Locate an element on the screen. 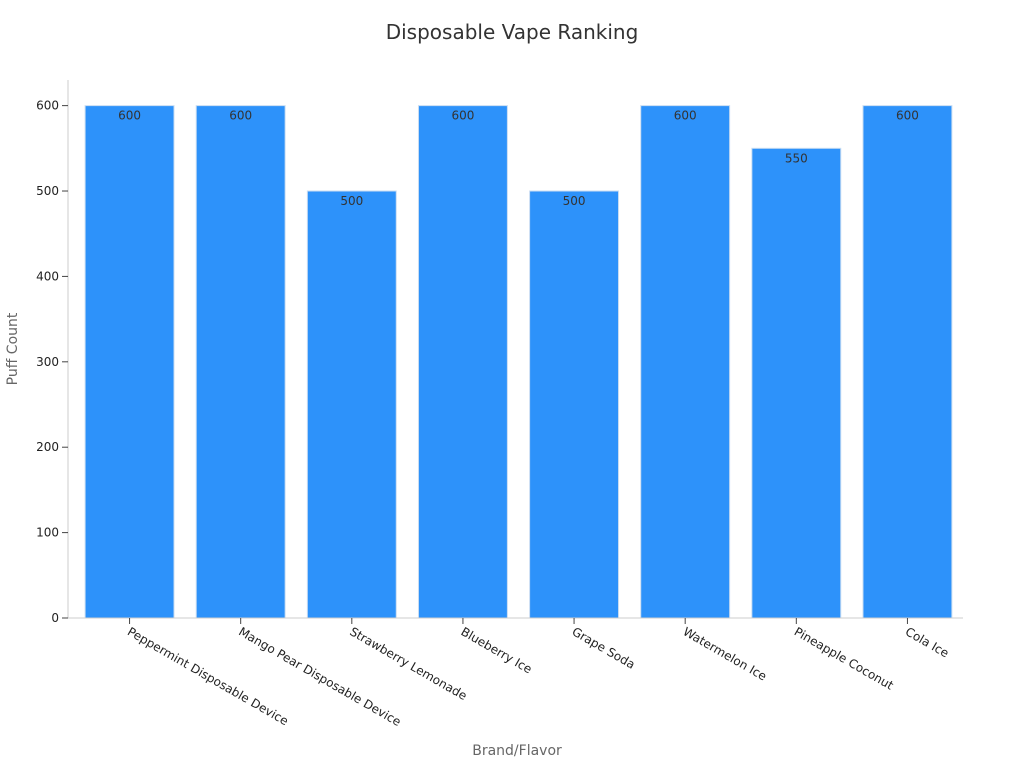 The image size is (1024, 768). x-tick-label: Watermelon Ice is located at coordinates (725, 653).